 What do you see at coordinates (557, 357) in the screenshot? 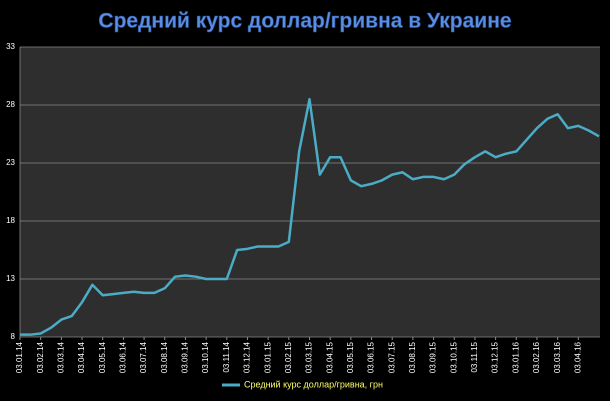
I see `x-tick-label: 03.03.16` at bounding box center [557, 357].